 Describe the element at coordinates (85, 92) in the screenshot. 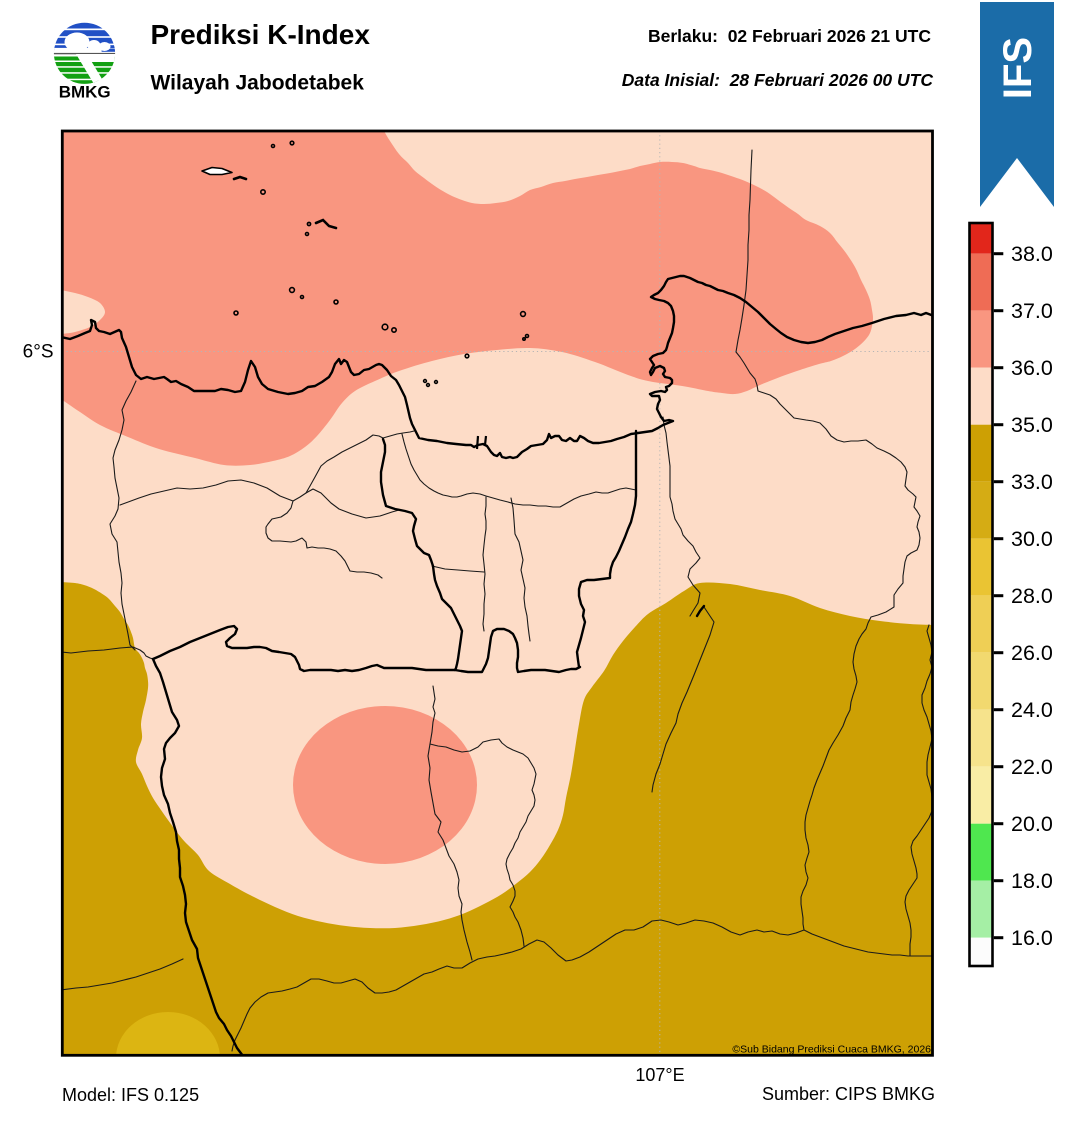

I see `svg-text: BMKG` at that location.